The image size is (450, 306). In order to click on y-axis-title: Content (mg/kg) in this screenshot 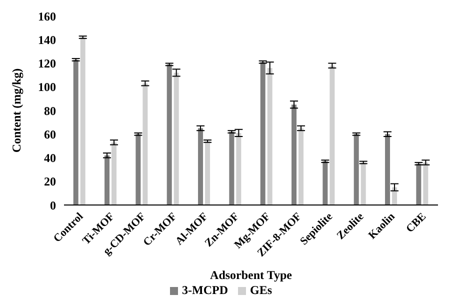, I will do `click(16, 110)`.